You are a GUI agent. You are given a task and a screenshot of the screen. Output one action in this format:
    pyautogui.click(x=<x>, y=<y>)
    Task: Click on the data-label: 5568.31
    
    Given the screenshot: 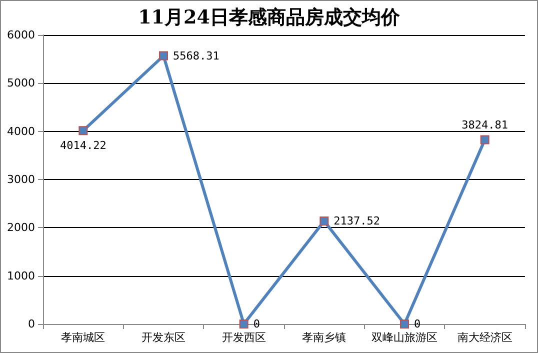 What is the action you would take?
    pyautogui.click(x=196, y=55)
    